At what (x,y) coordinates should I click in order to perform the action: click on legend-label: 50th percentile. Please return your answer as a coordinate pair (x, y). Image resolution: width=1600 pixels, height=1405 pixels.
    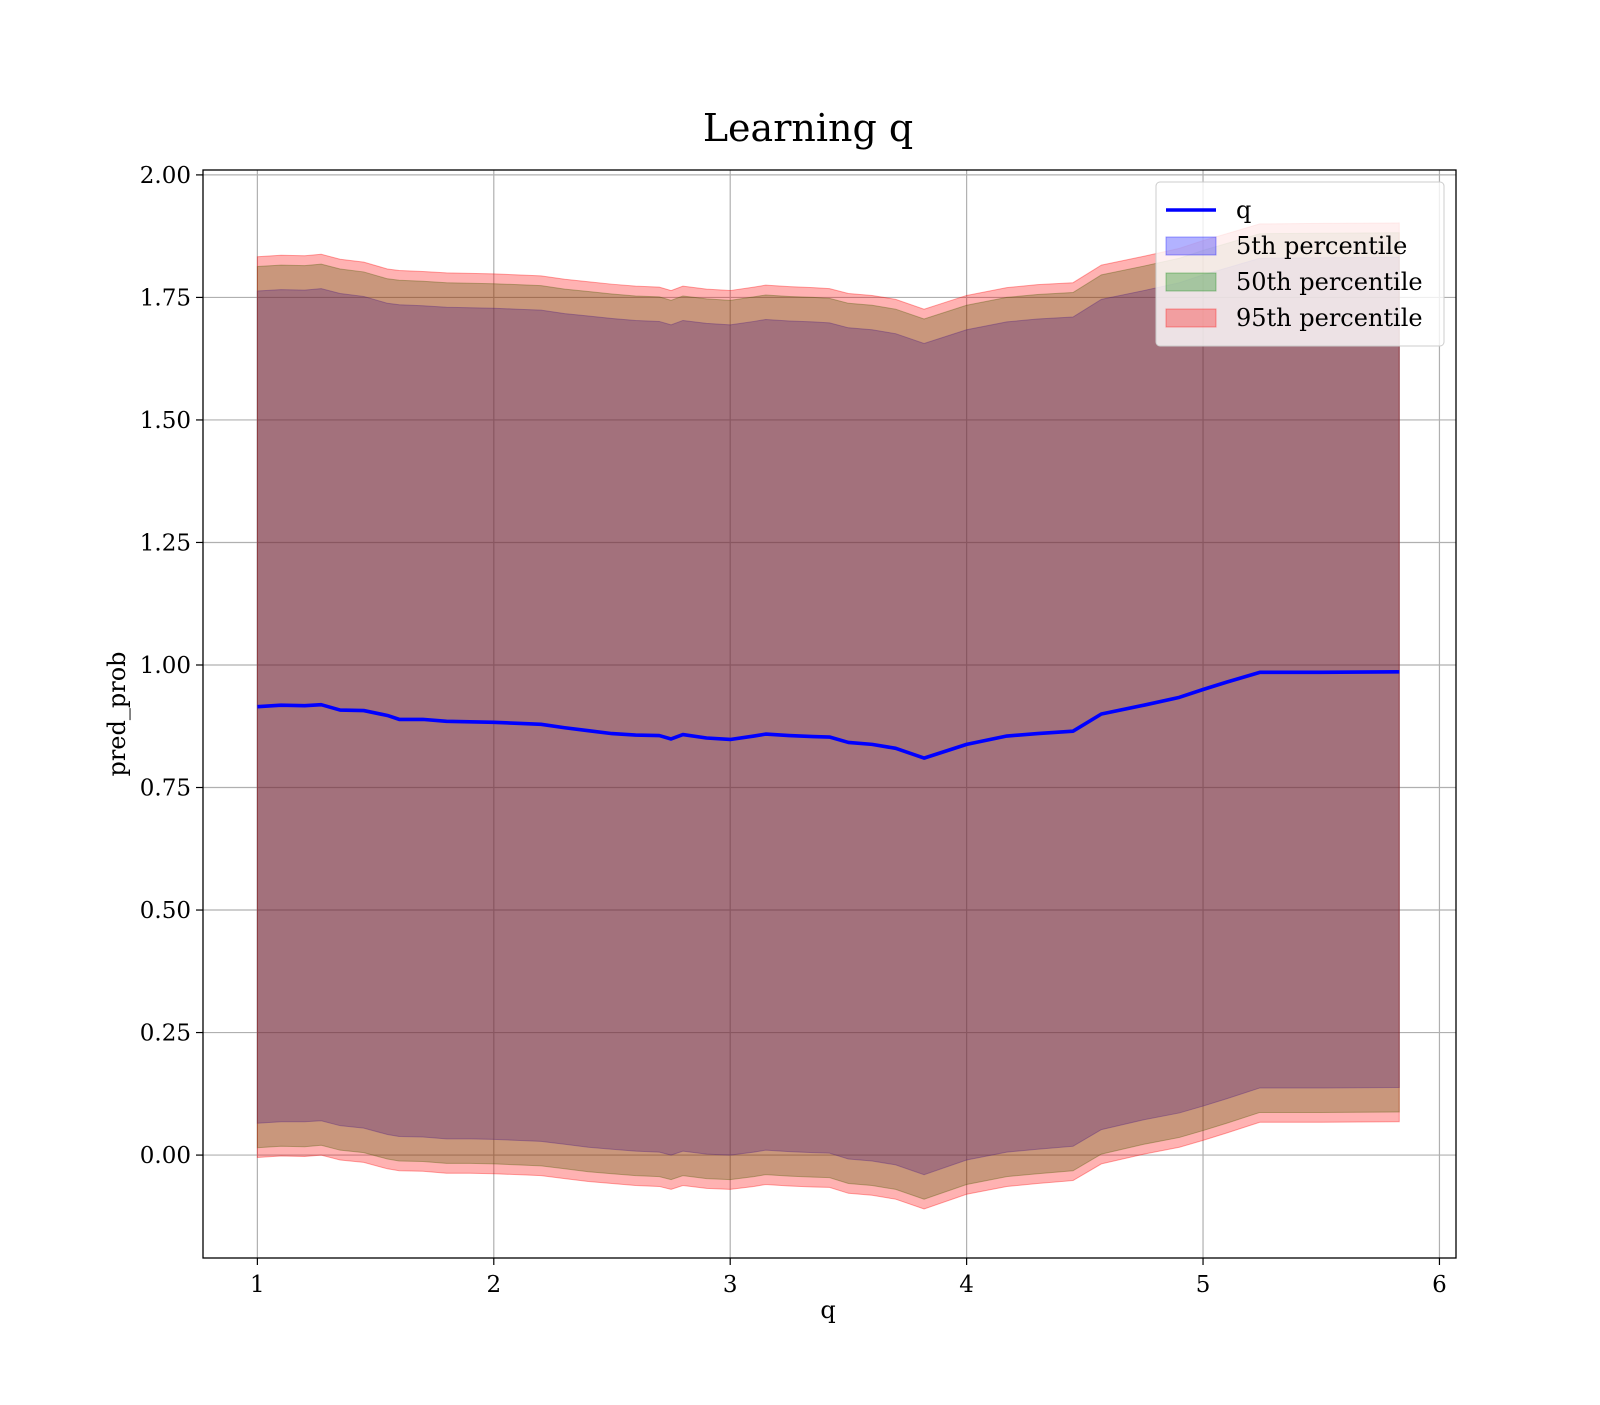
    Looking at the image, I should click on (1329, 282).